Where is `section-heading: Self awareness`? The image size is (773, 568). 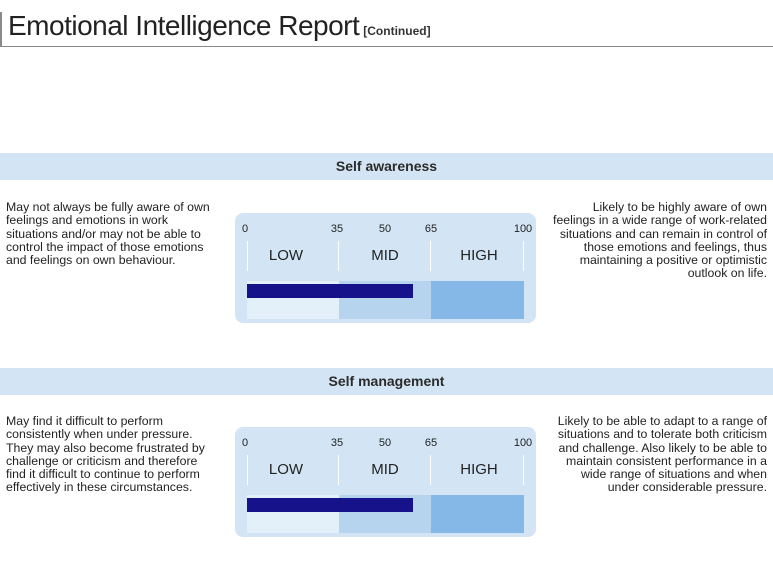 section-heading: Self awareness is located at coordinates (386, 166).